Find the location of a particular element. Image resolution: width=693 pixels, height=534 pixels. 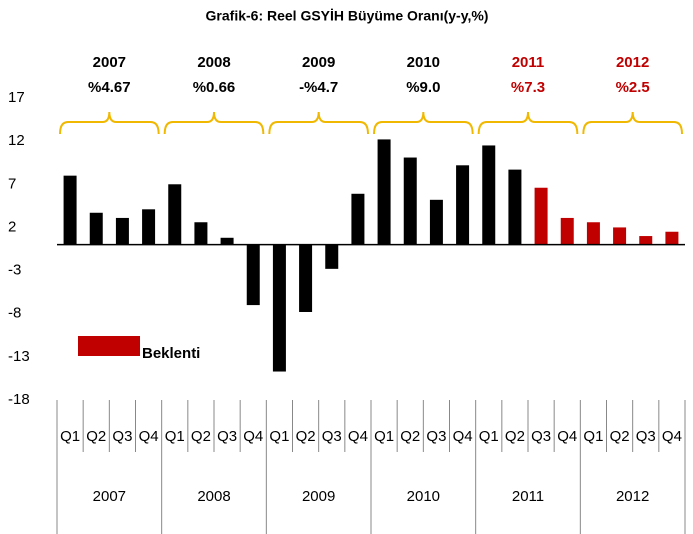

y-tick-label: -8 is located at coordinates (14, 313).